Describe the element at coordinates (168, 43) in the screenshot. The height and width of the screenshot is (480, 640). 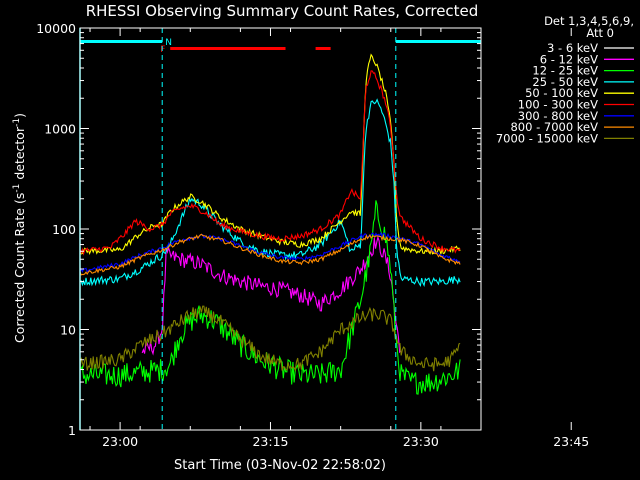
I see `night-flag-label: N` at that location.